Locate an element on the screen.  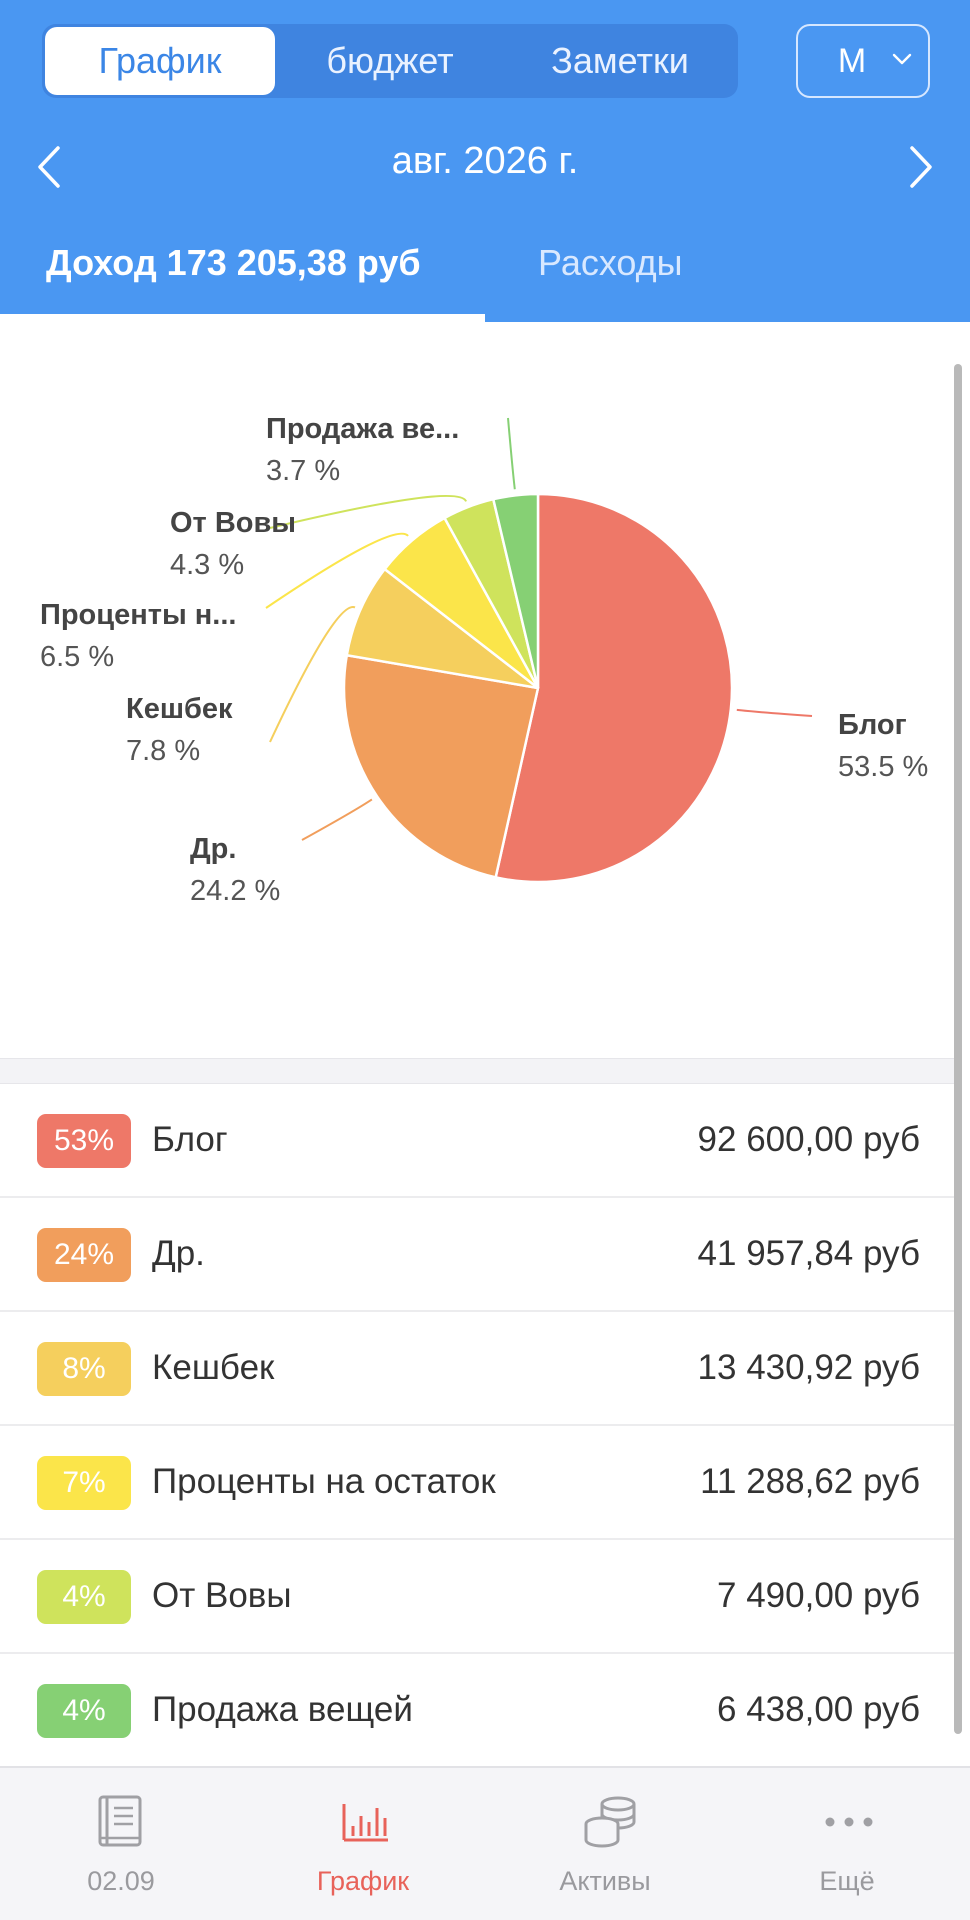
tab-income: Доход 173 205,38 руб is located at coordinates (233, 262).